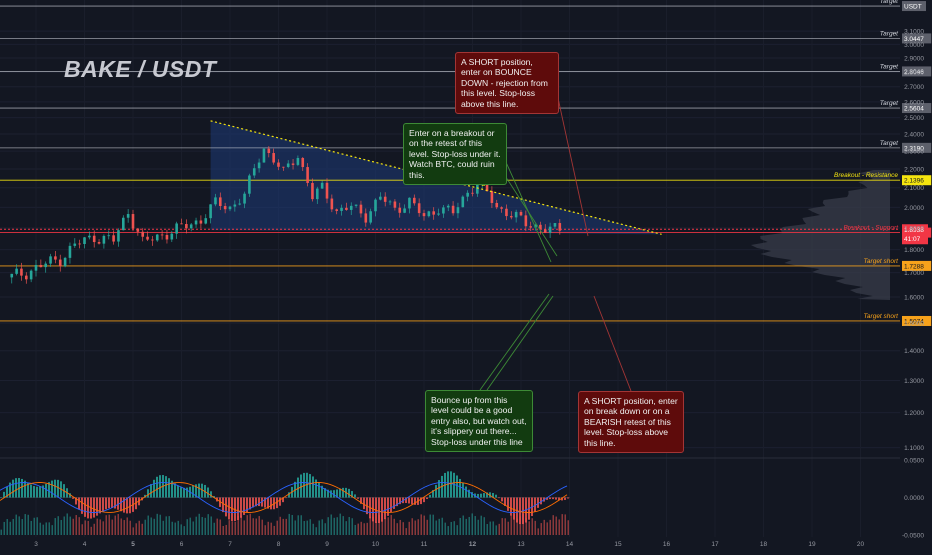 The width and height of the screenshot is (932, 555). I want to click on y-tick-label: 1.9000, so click(914, 228).